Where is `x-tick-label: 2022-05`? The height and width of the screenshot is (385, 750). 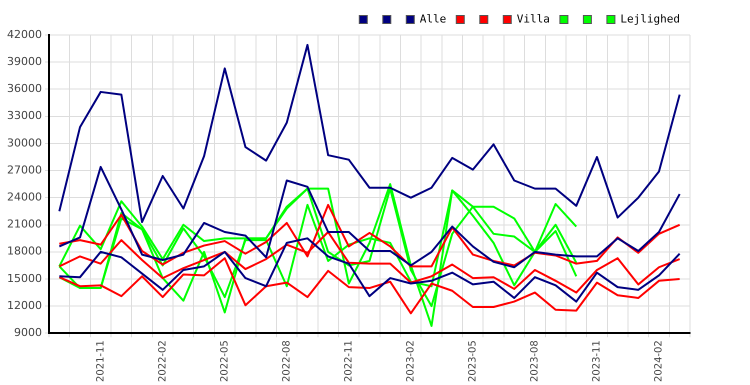
x-tick-label: 2022-05 is located at coordinates (224, 361).